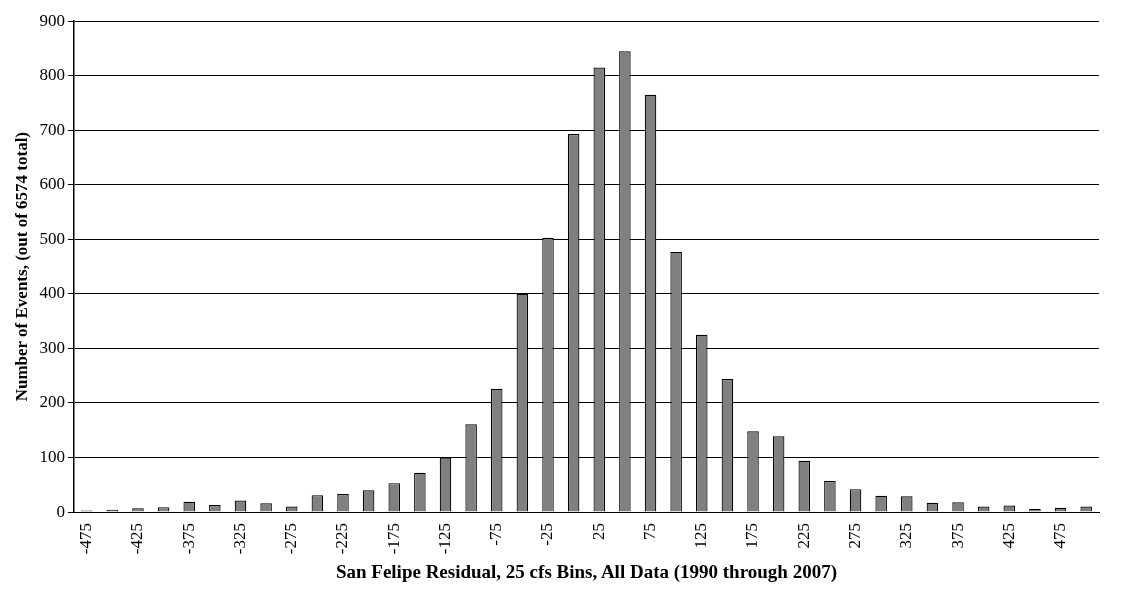 Image resolution: width=1122 pixels, height=596 pixels. I want to click on x-tick-label: -25, so click(547, 534).